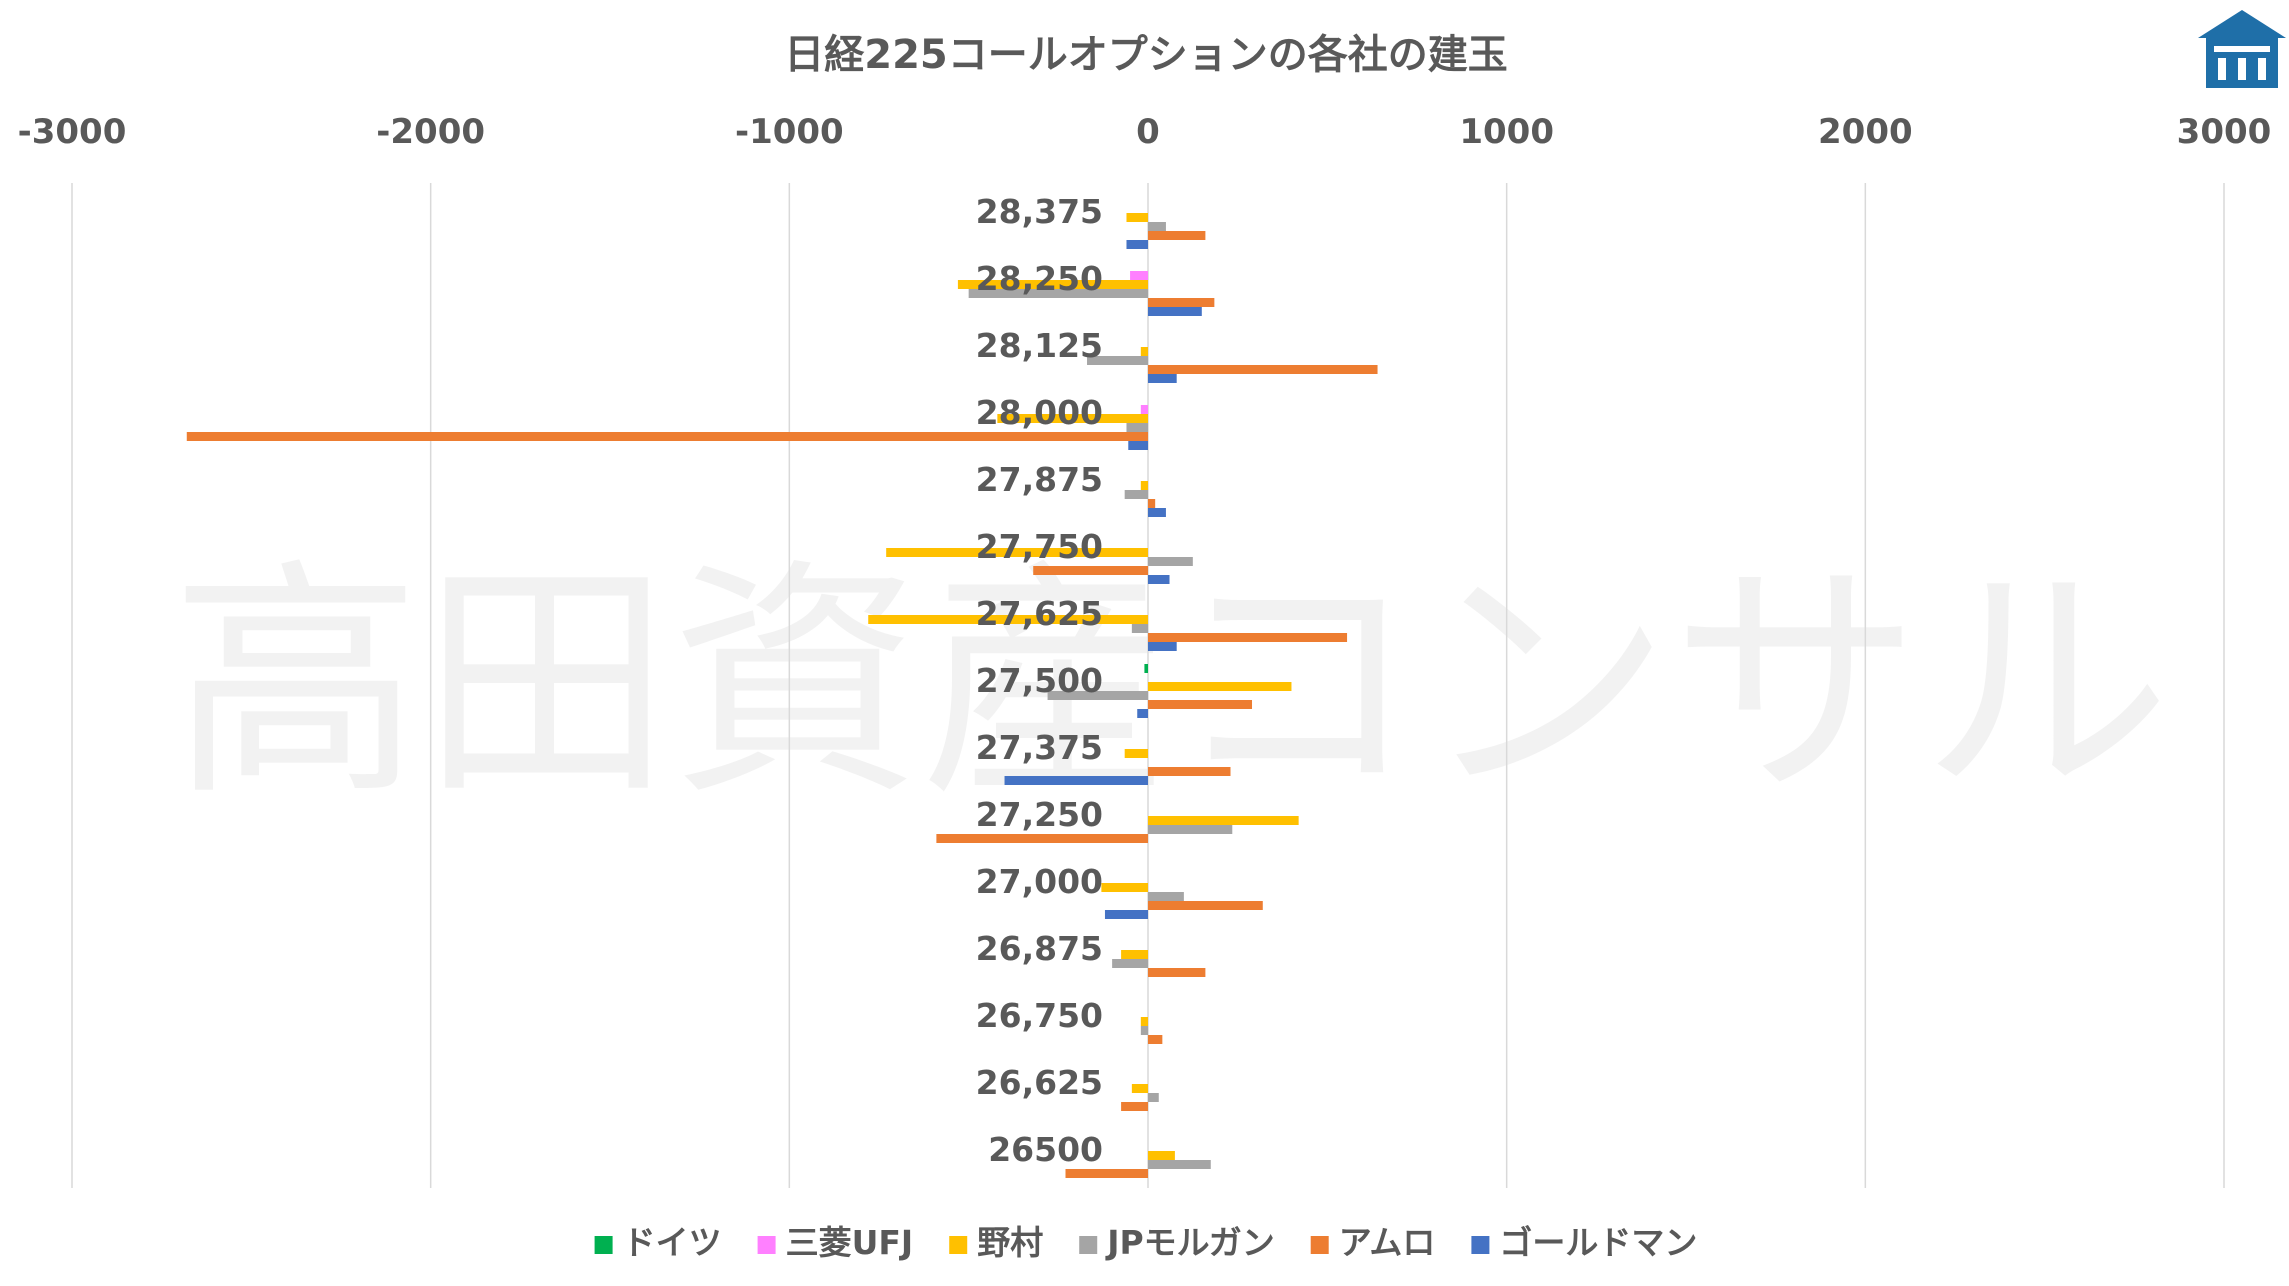 This screenshot has height=1286, width=2289. Describe the element at coordinates (1039, 1015) in the screenshot. I see `category-label: 26,750` at that location.